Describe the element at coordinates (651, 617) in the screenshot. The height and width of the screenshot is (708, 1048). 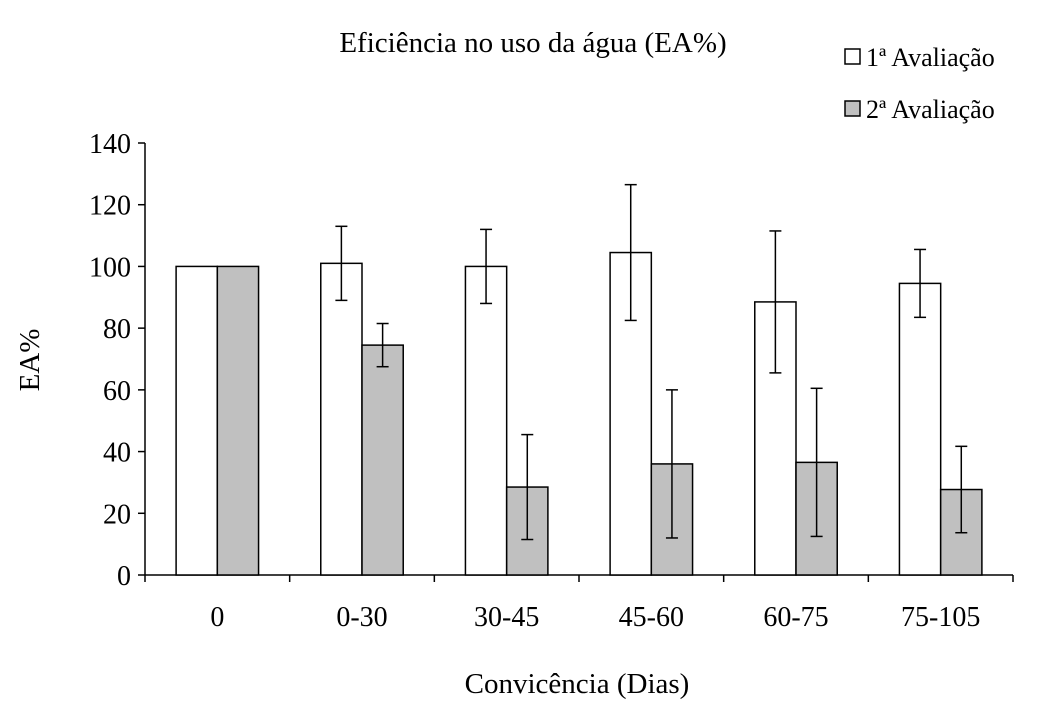
I see `x-tick-label: 45-60` at that location.